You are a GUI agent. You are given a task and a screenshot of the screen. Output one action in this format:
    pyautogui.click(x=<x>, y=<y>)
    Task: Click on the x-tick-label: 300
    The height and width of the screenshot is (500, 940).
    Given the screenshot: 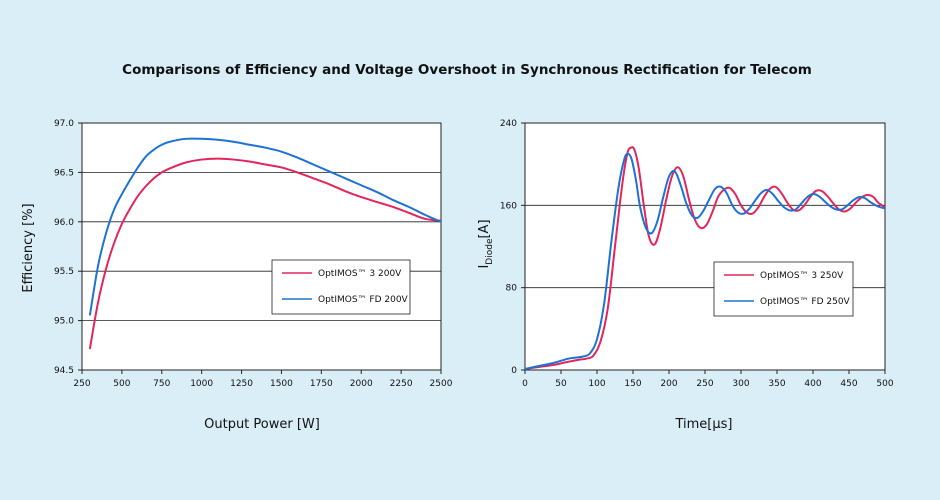 What is the action you would take?
    pyautogui.click(x=740, y=384)
    